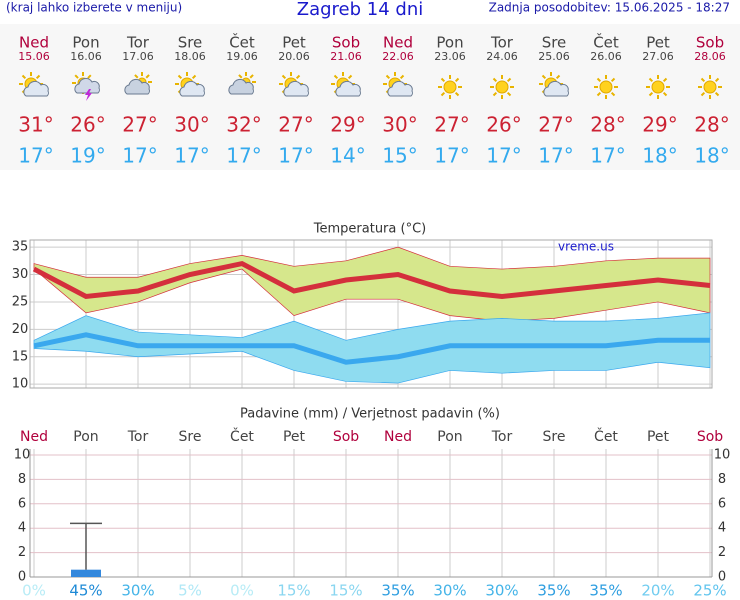 The image size is (740, 600). Describe the element at coordinates (659, 125) in the screenshot. I see `max-temperature: 29°` at that location.